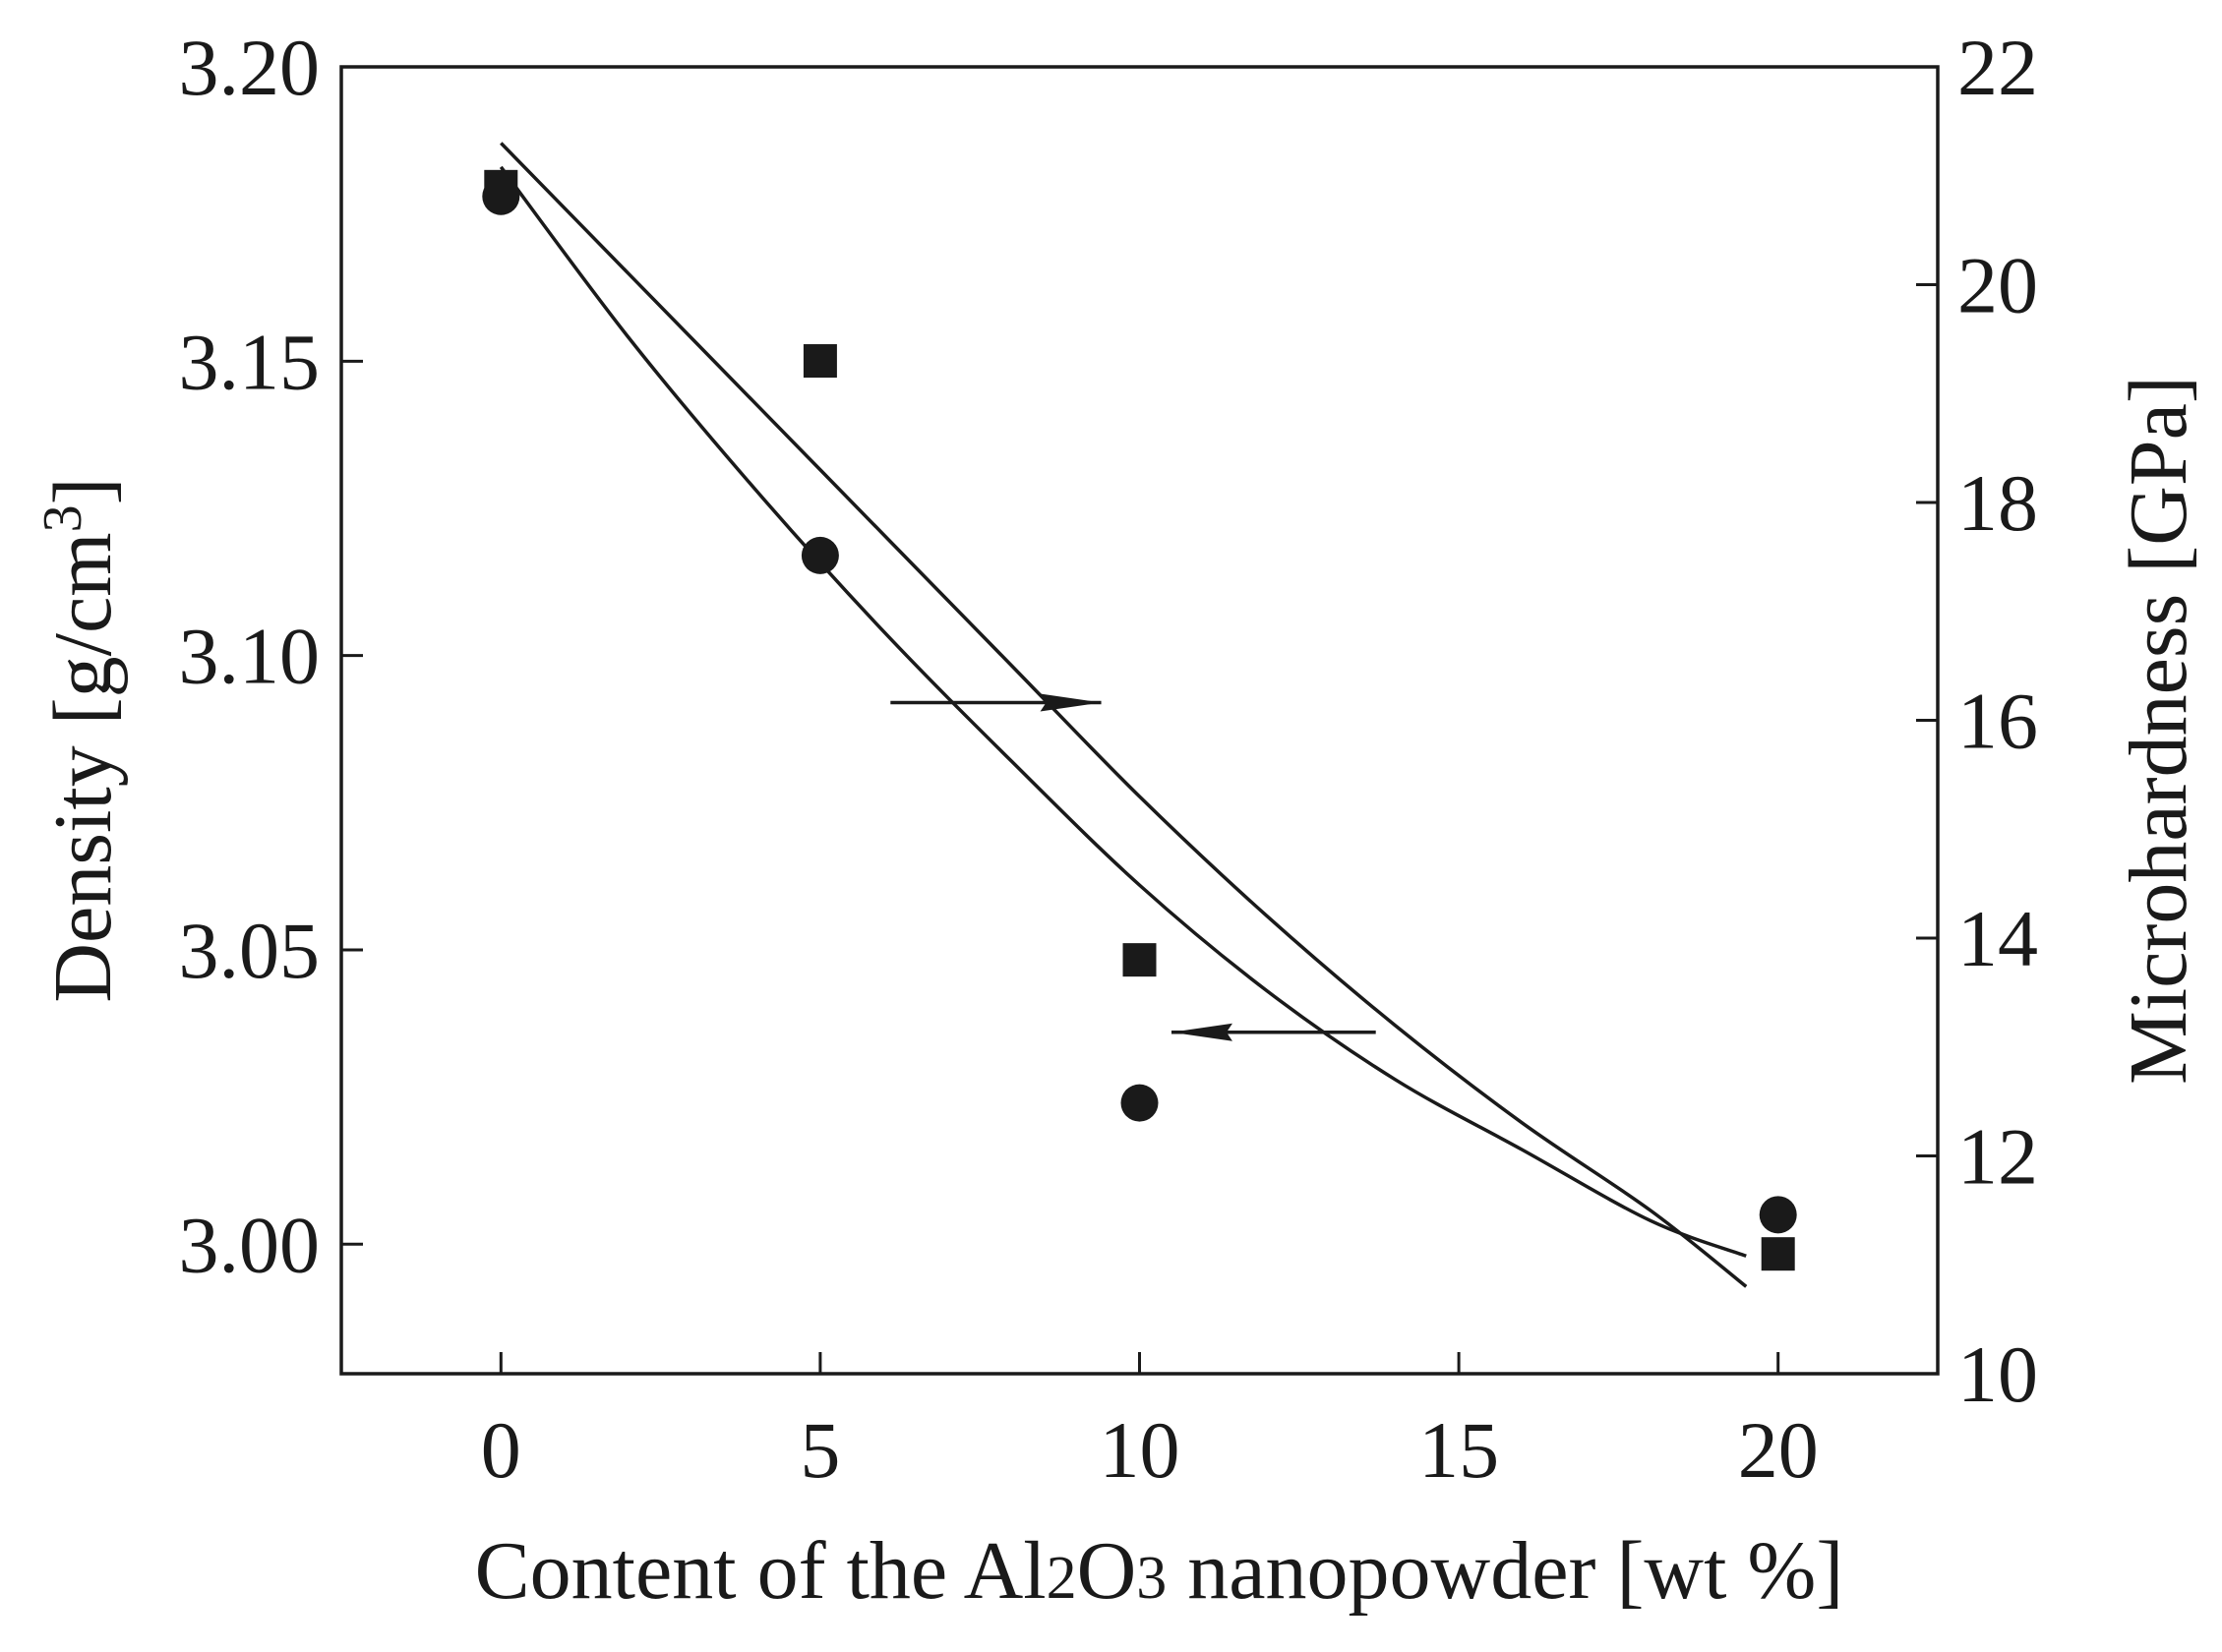  Describe the element at coordinates (63, 518) in the screenshot. I see `y-left-axis-title-superscript: 3` at that location.